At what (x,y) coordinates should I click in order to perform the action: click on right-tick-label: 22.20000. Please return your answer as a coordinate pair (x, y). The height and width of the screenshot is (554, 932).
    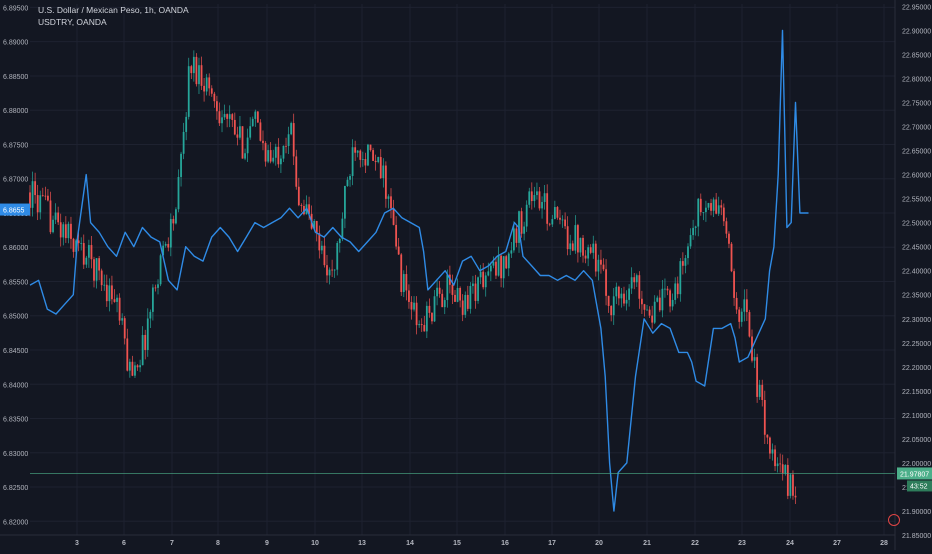
    Looking at the image, I should click on (916, 368).